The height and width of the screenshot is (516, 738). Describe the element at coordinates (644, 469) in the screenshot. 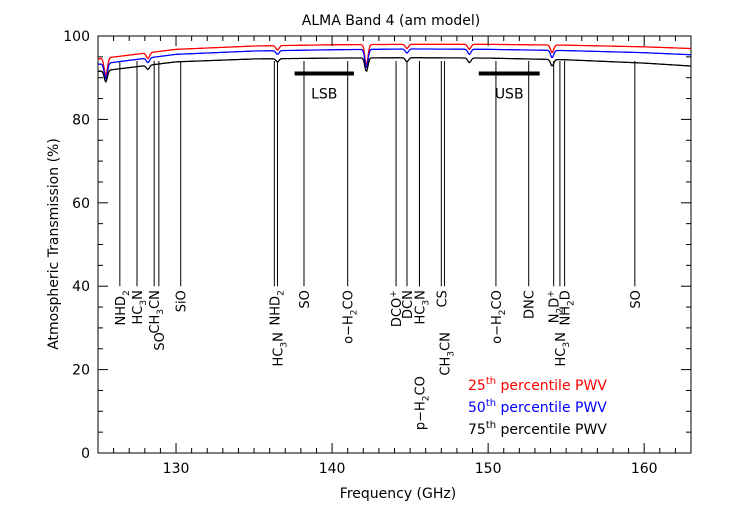

I see `x-tick-label: 160` at that location.